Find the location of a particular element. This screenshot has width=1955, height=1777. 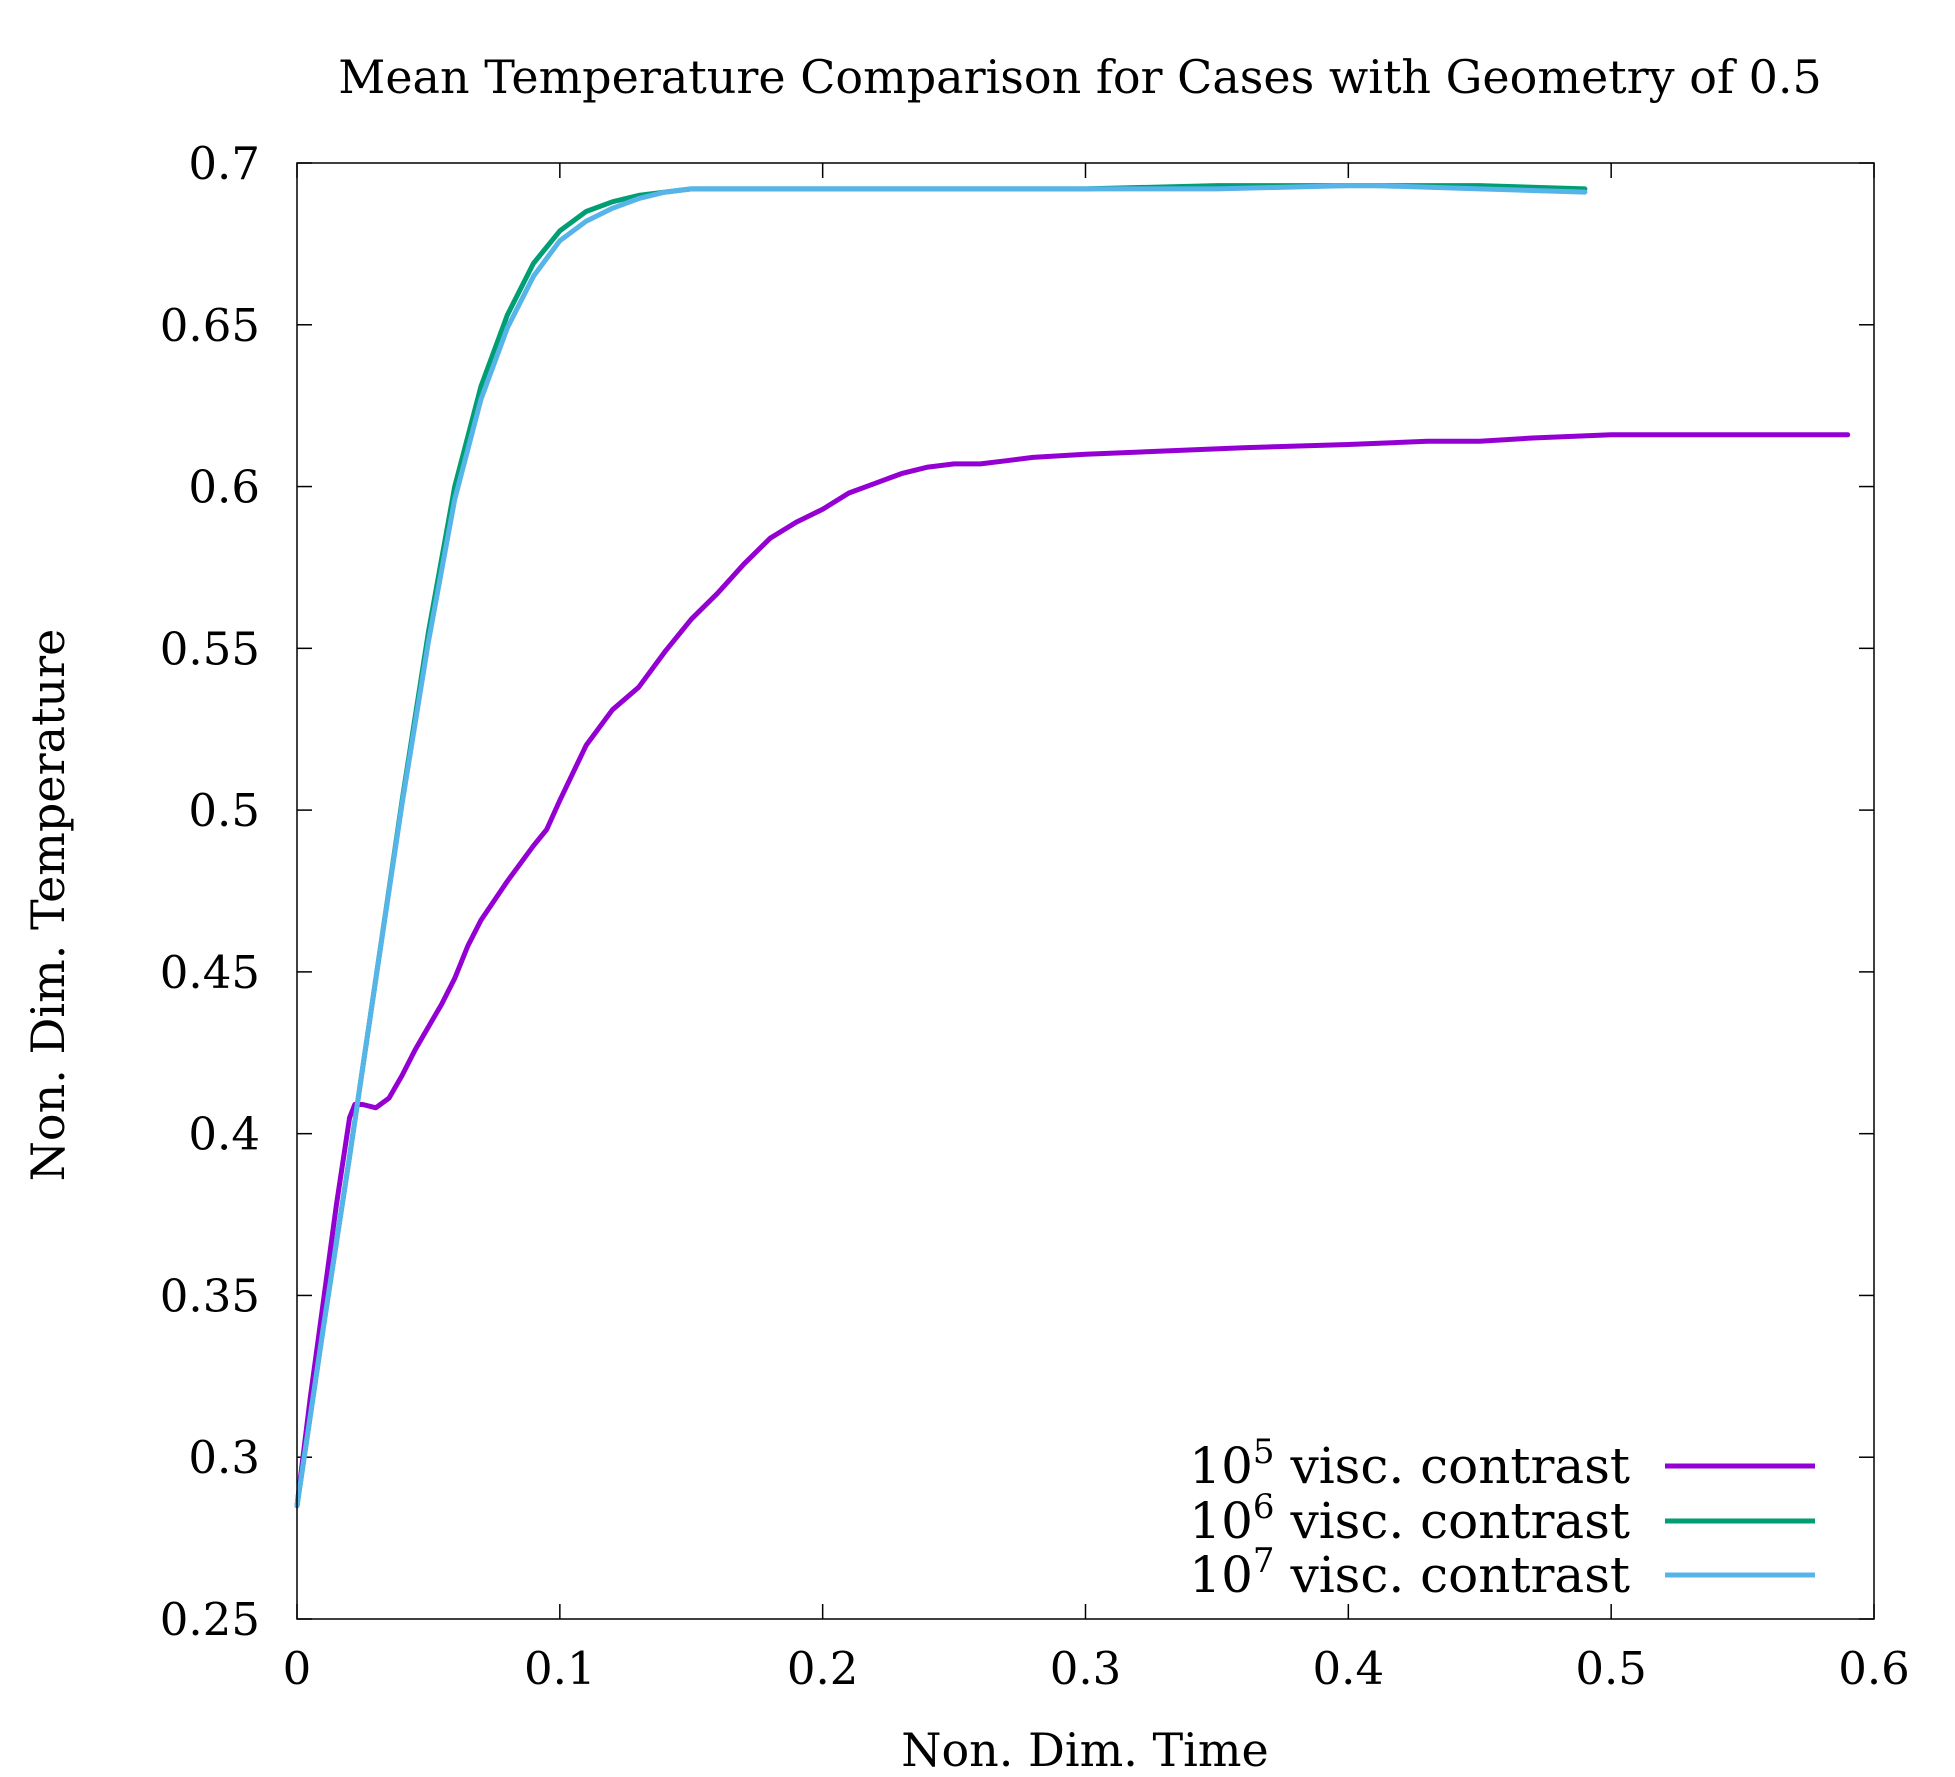

legend-label-3: 107 visc. contrast is located at coordinates (1409, 1572).